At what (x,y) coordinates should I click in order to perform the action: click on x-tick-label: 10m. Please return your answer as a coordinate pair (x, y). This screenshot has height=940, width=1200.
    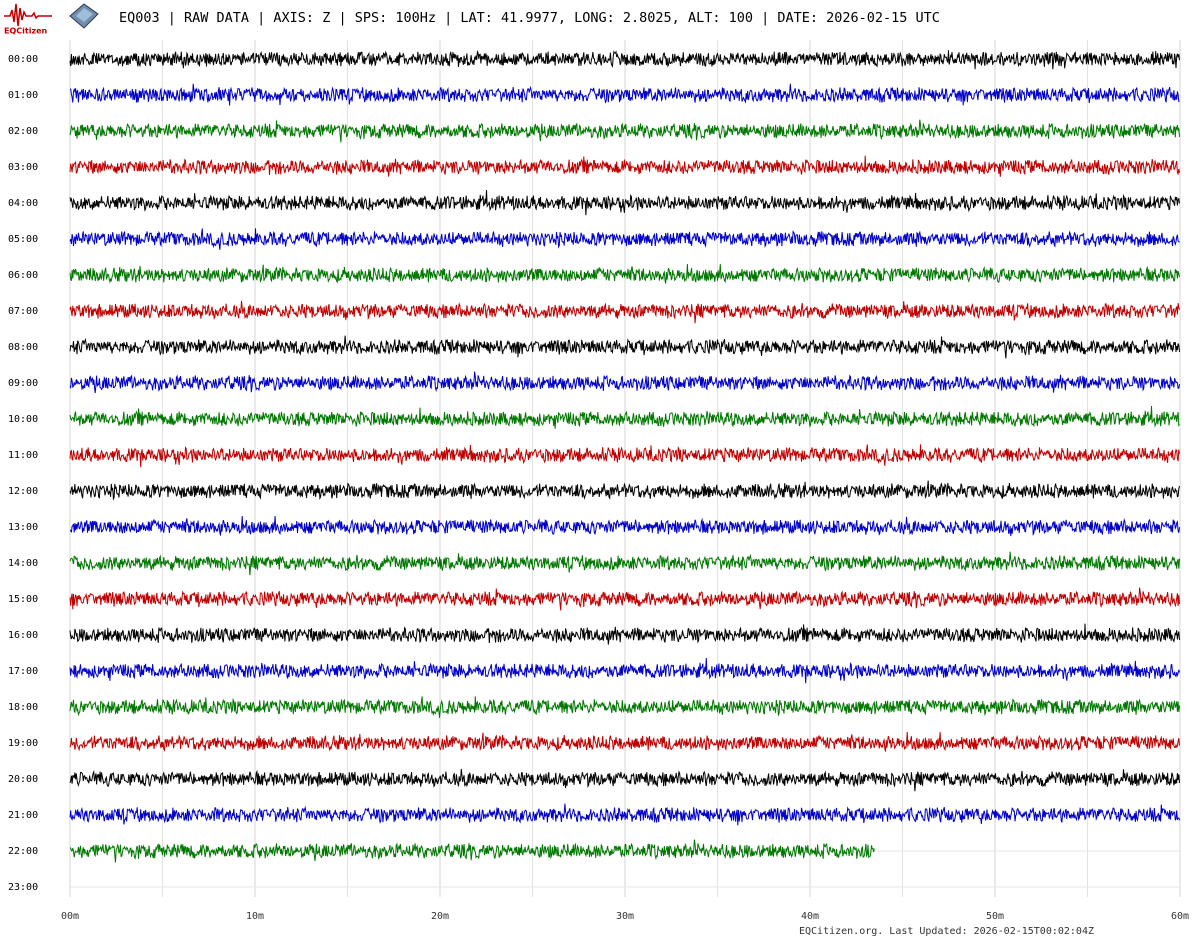
    Looking at the image, I should click on (255, 916).